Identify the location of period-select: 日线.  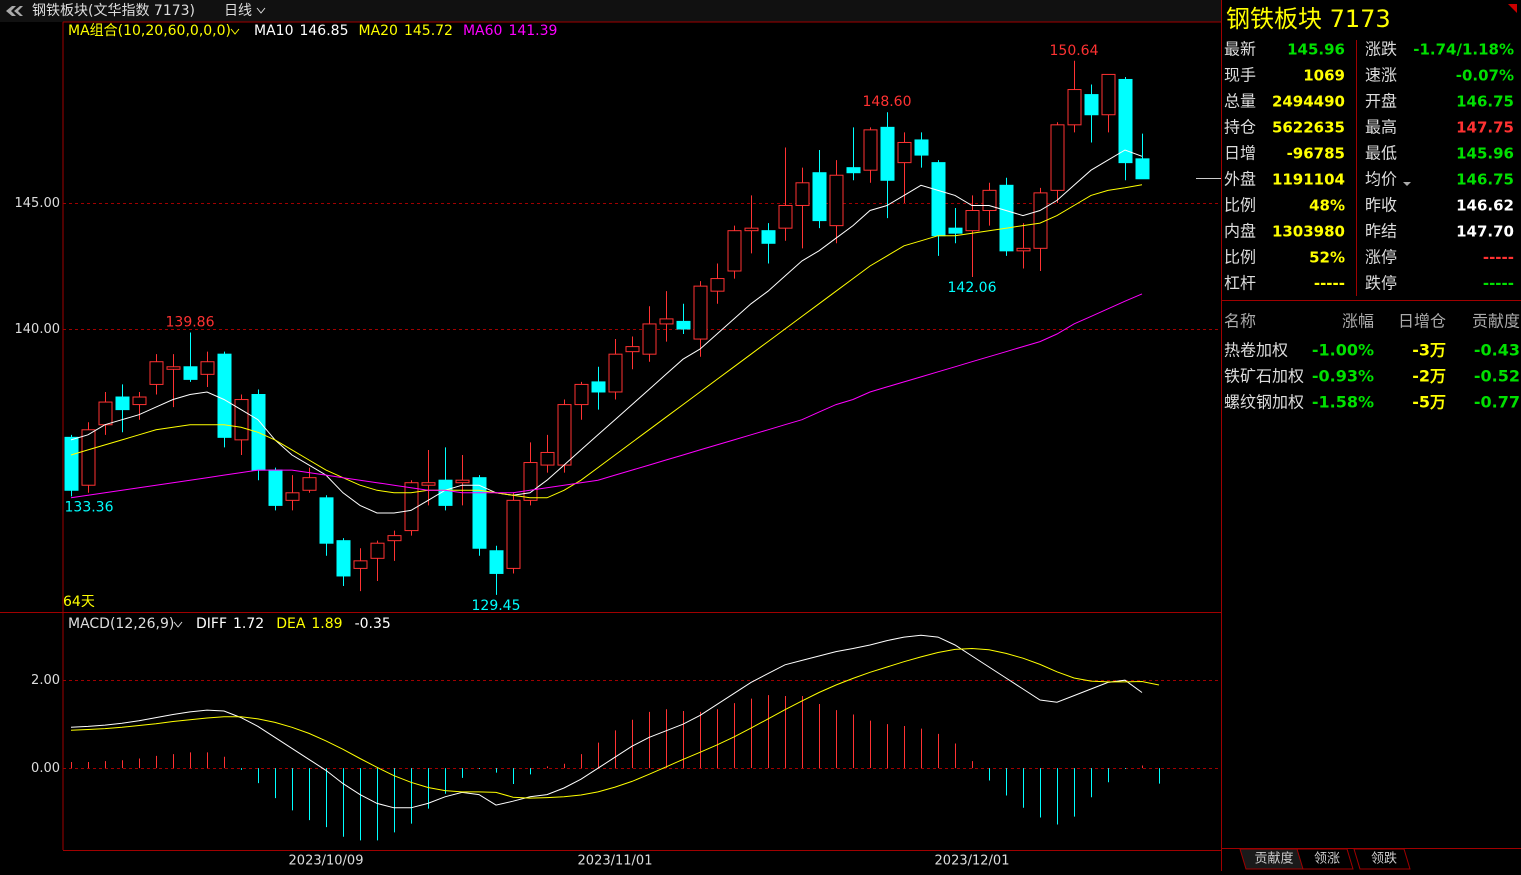
(238, 11).